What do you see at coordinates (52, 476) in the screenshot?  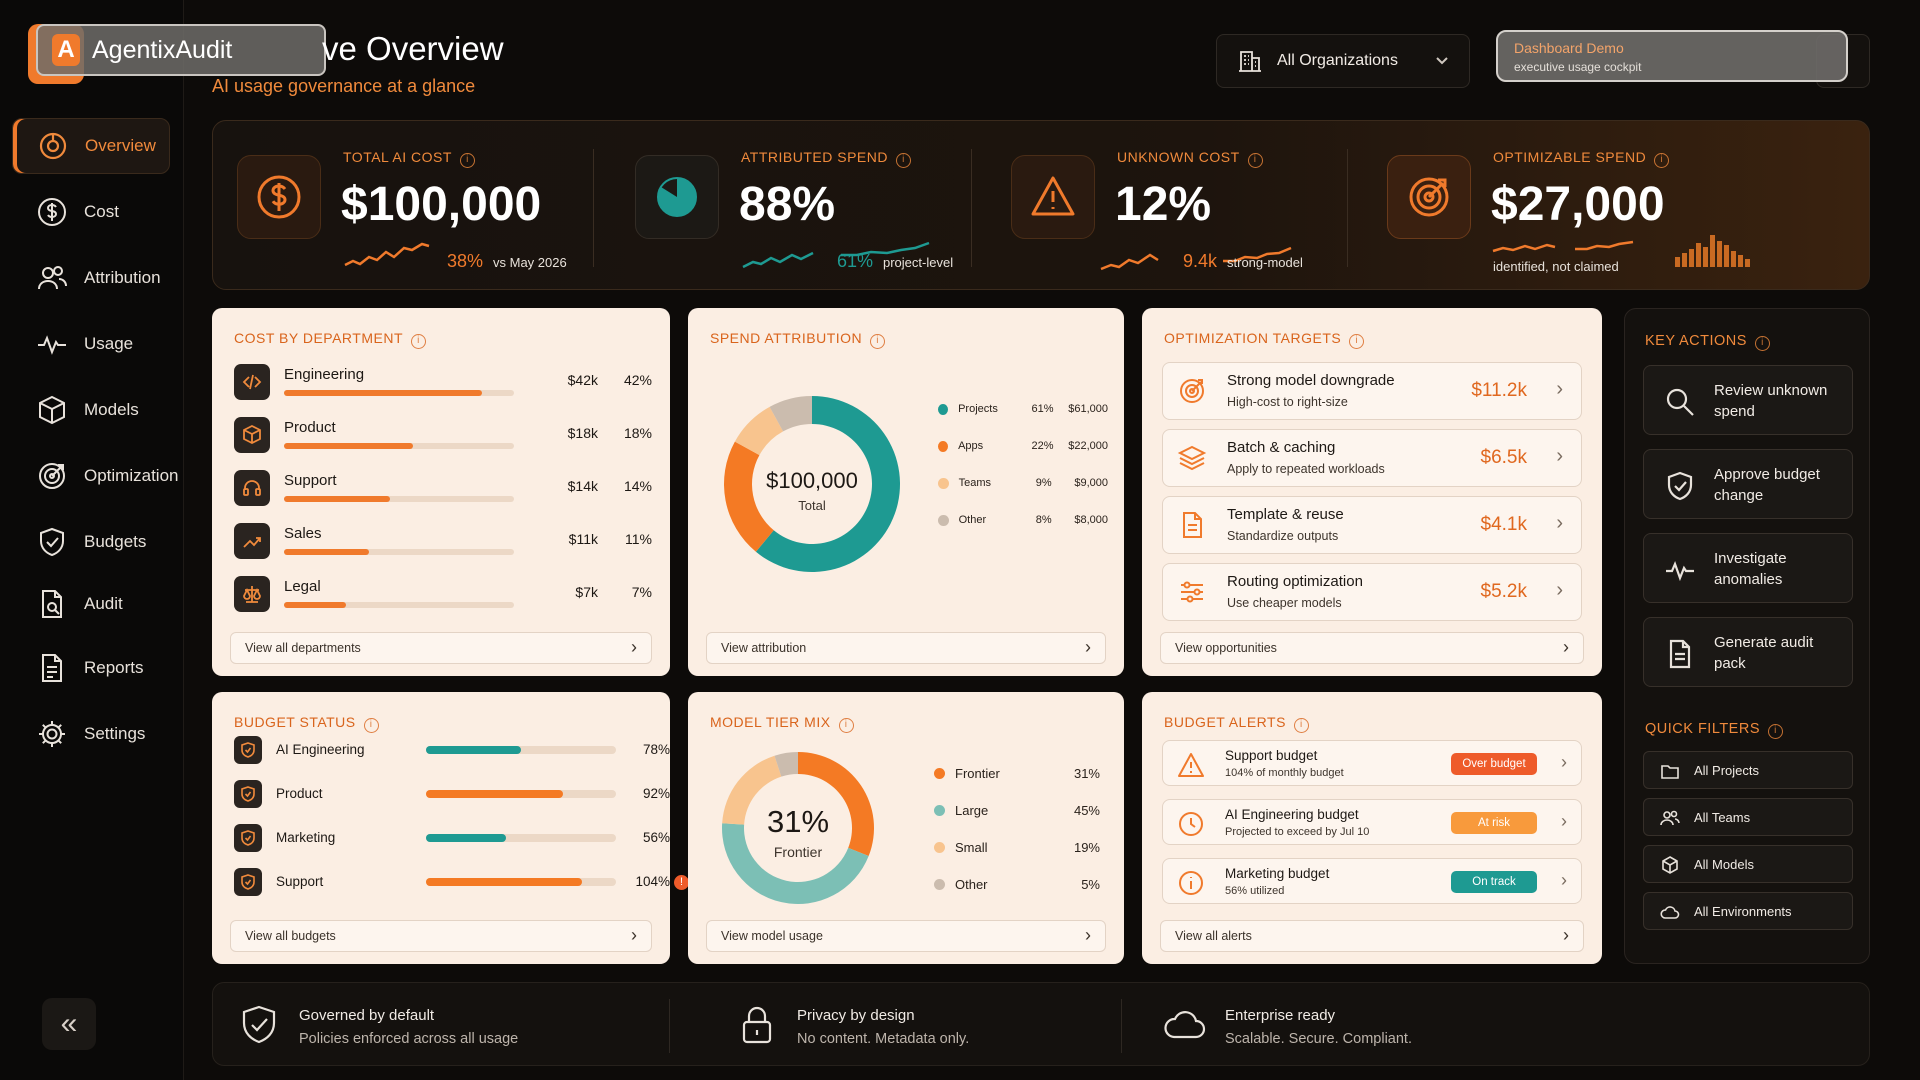 I see `target-icon` at bounding box center [52, 476].